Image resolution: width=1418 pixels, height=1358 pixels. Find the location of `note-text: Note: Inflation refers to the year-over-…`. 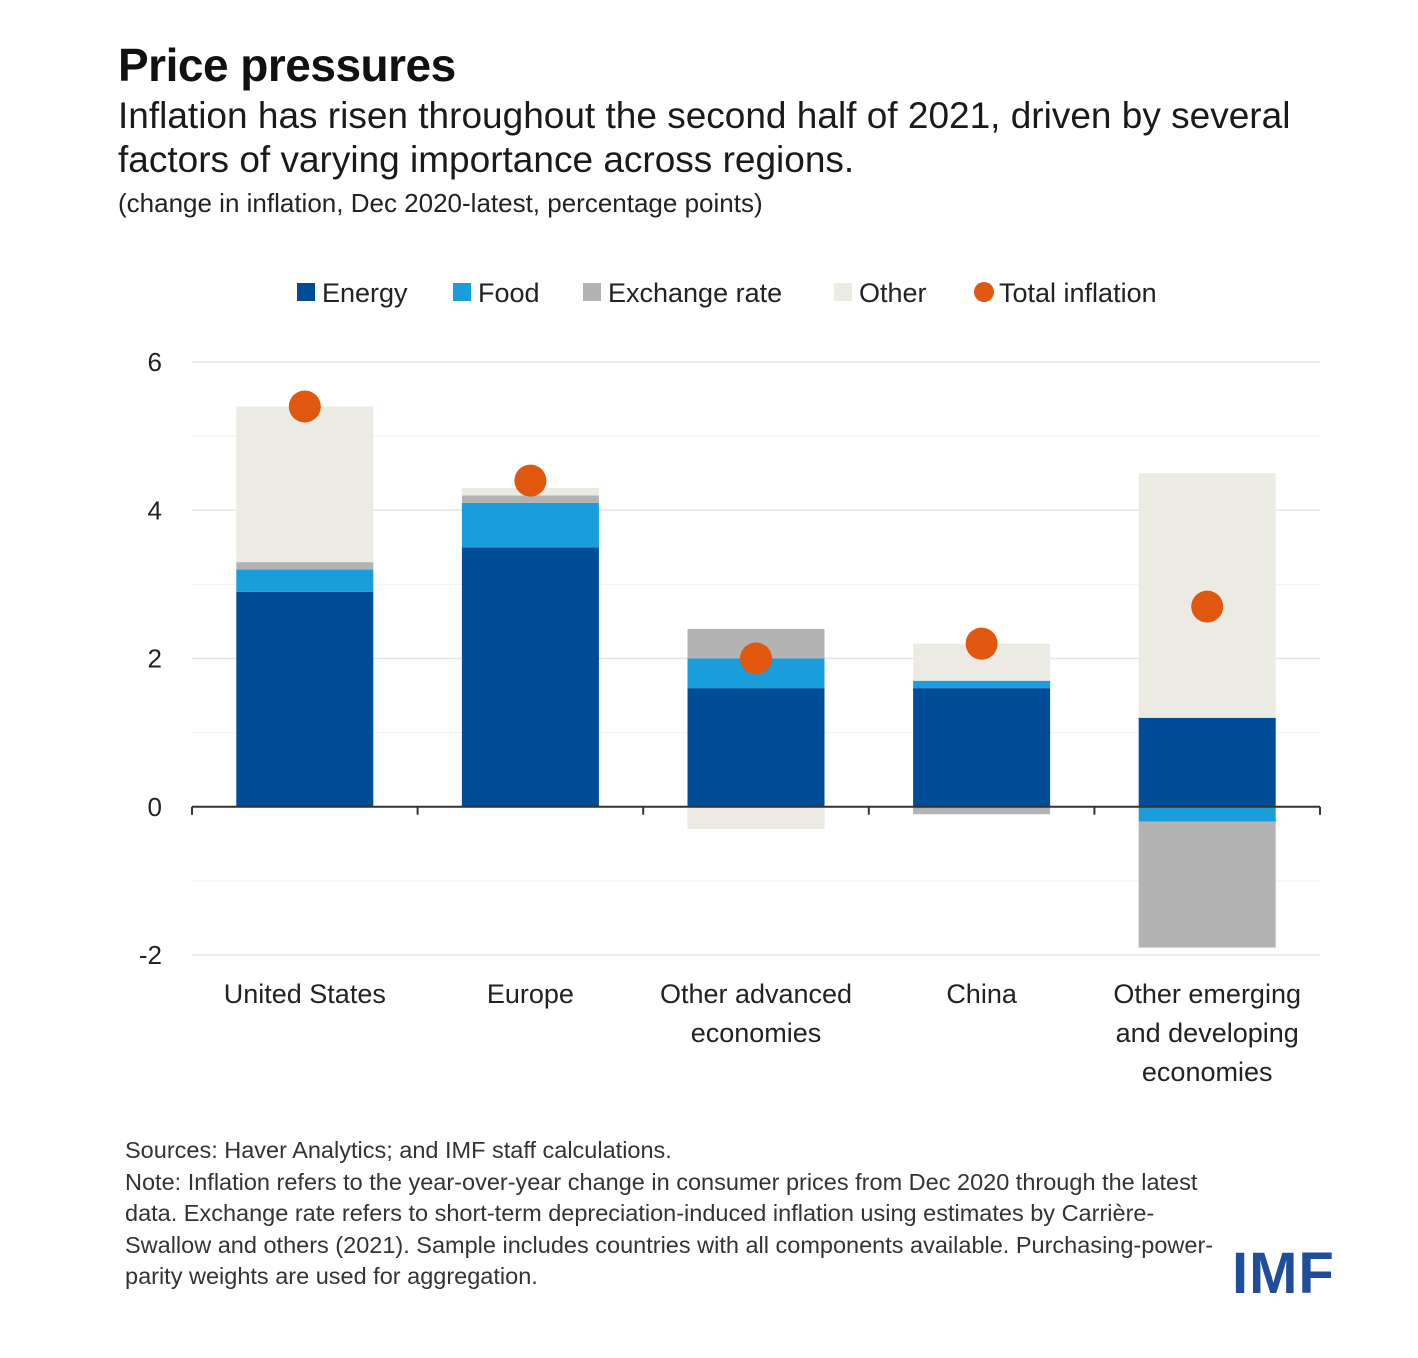

note-text: Note: Inflation refers to the year-over-… is located at coordinates (669, 1229).